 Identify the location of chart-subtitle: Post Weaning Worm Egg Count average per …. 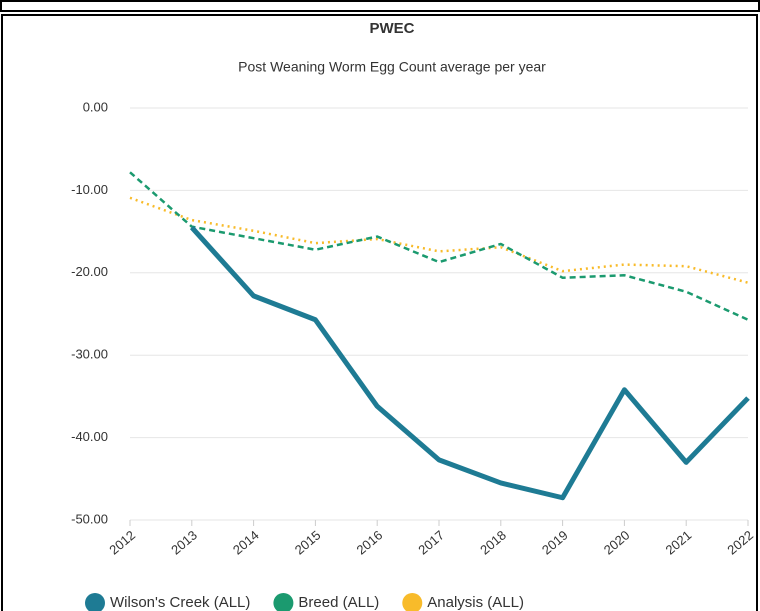
(392, 67).